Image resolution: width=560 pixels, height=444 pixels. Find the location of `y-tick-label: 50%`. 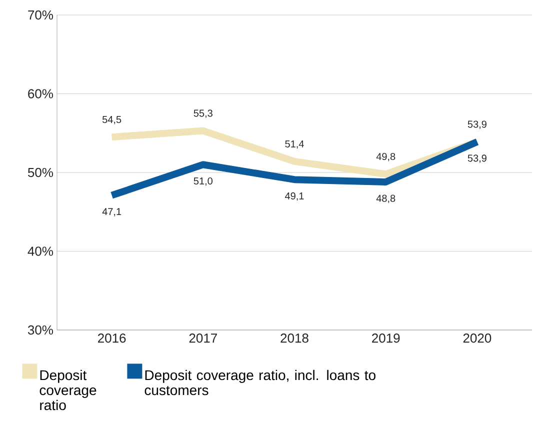

y-tick-label: 50% is located at coordinates (41, 173).